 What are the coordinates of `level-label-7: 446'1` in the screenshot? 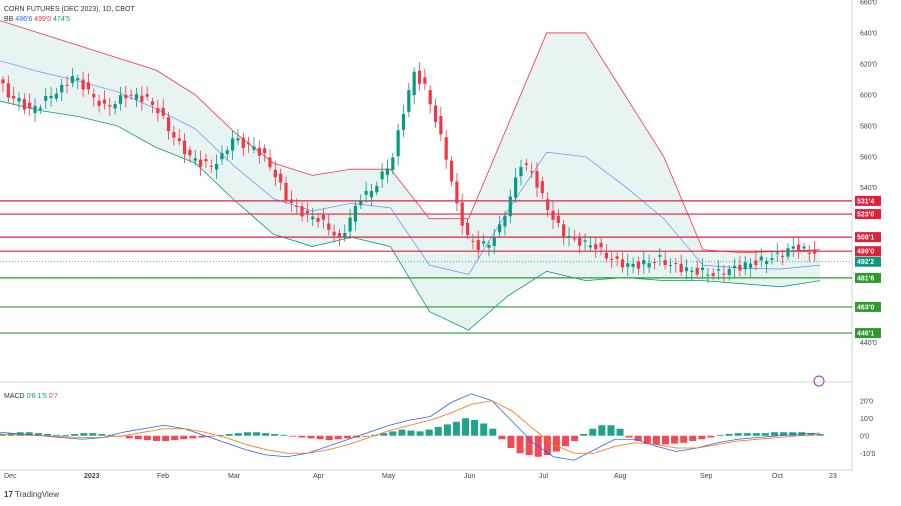 It's located at (865, 334).